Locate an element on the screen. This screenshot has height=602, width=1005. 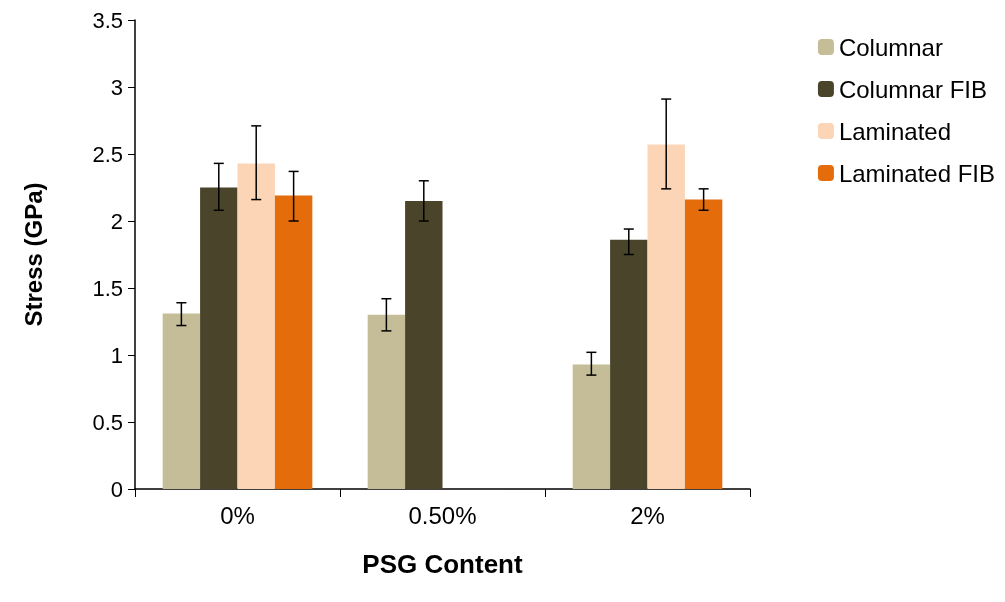
legend-label: Laminated is located at coordinates (894, 131).